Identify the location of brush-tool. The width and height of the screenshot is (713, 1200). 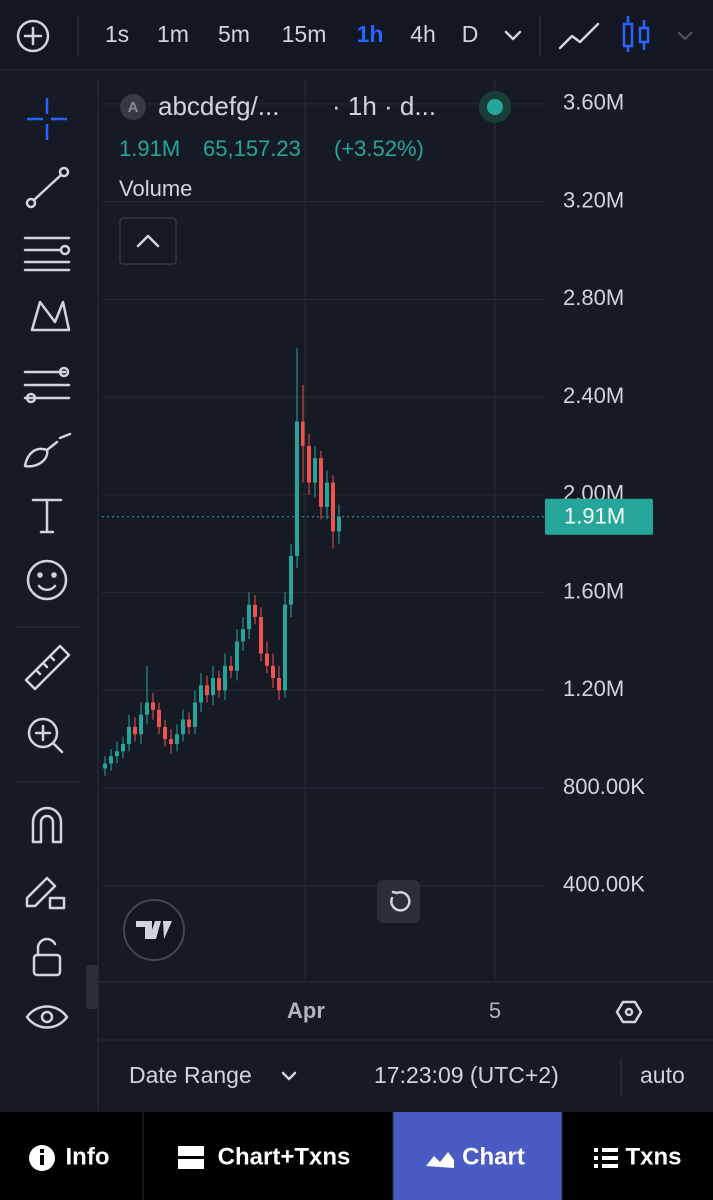
(47, 450).